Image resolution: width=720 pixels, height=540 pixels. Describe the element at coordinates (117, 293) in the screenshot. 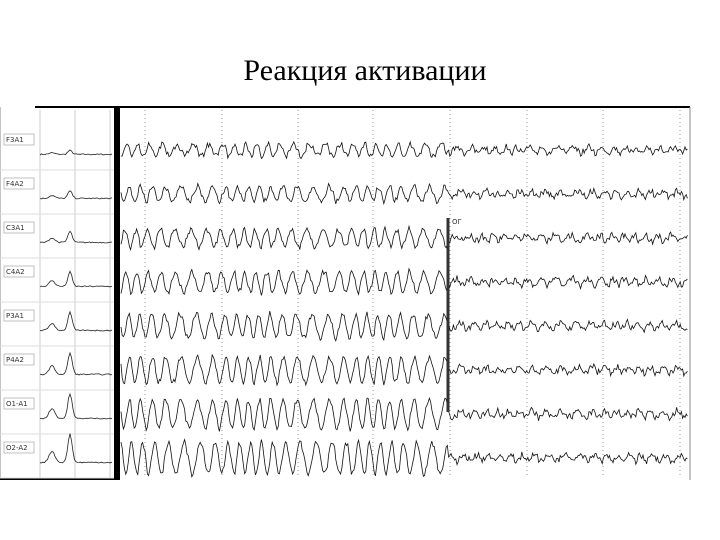

I see `panel-divider` at that location.